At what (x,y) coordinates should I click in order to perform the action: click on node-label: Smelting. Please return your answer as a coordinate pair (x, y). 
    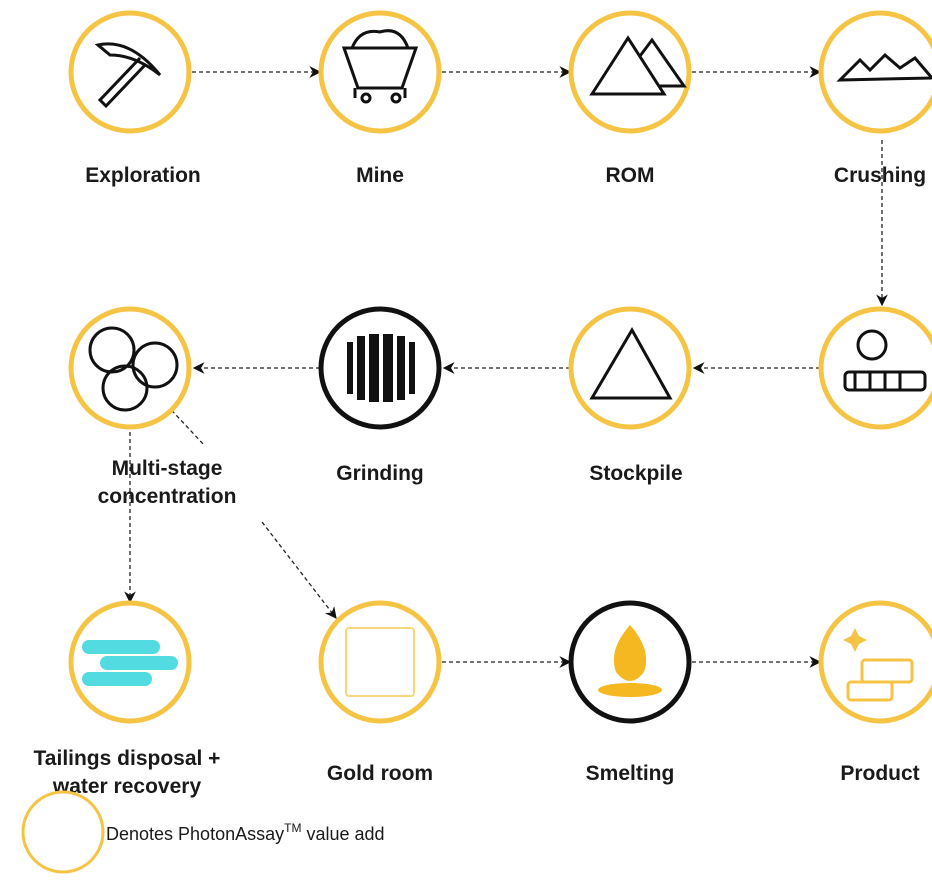
    Looking at the image, I should click on (630, 773).